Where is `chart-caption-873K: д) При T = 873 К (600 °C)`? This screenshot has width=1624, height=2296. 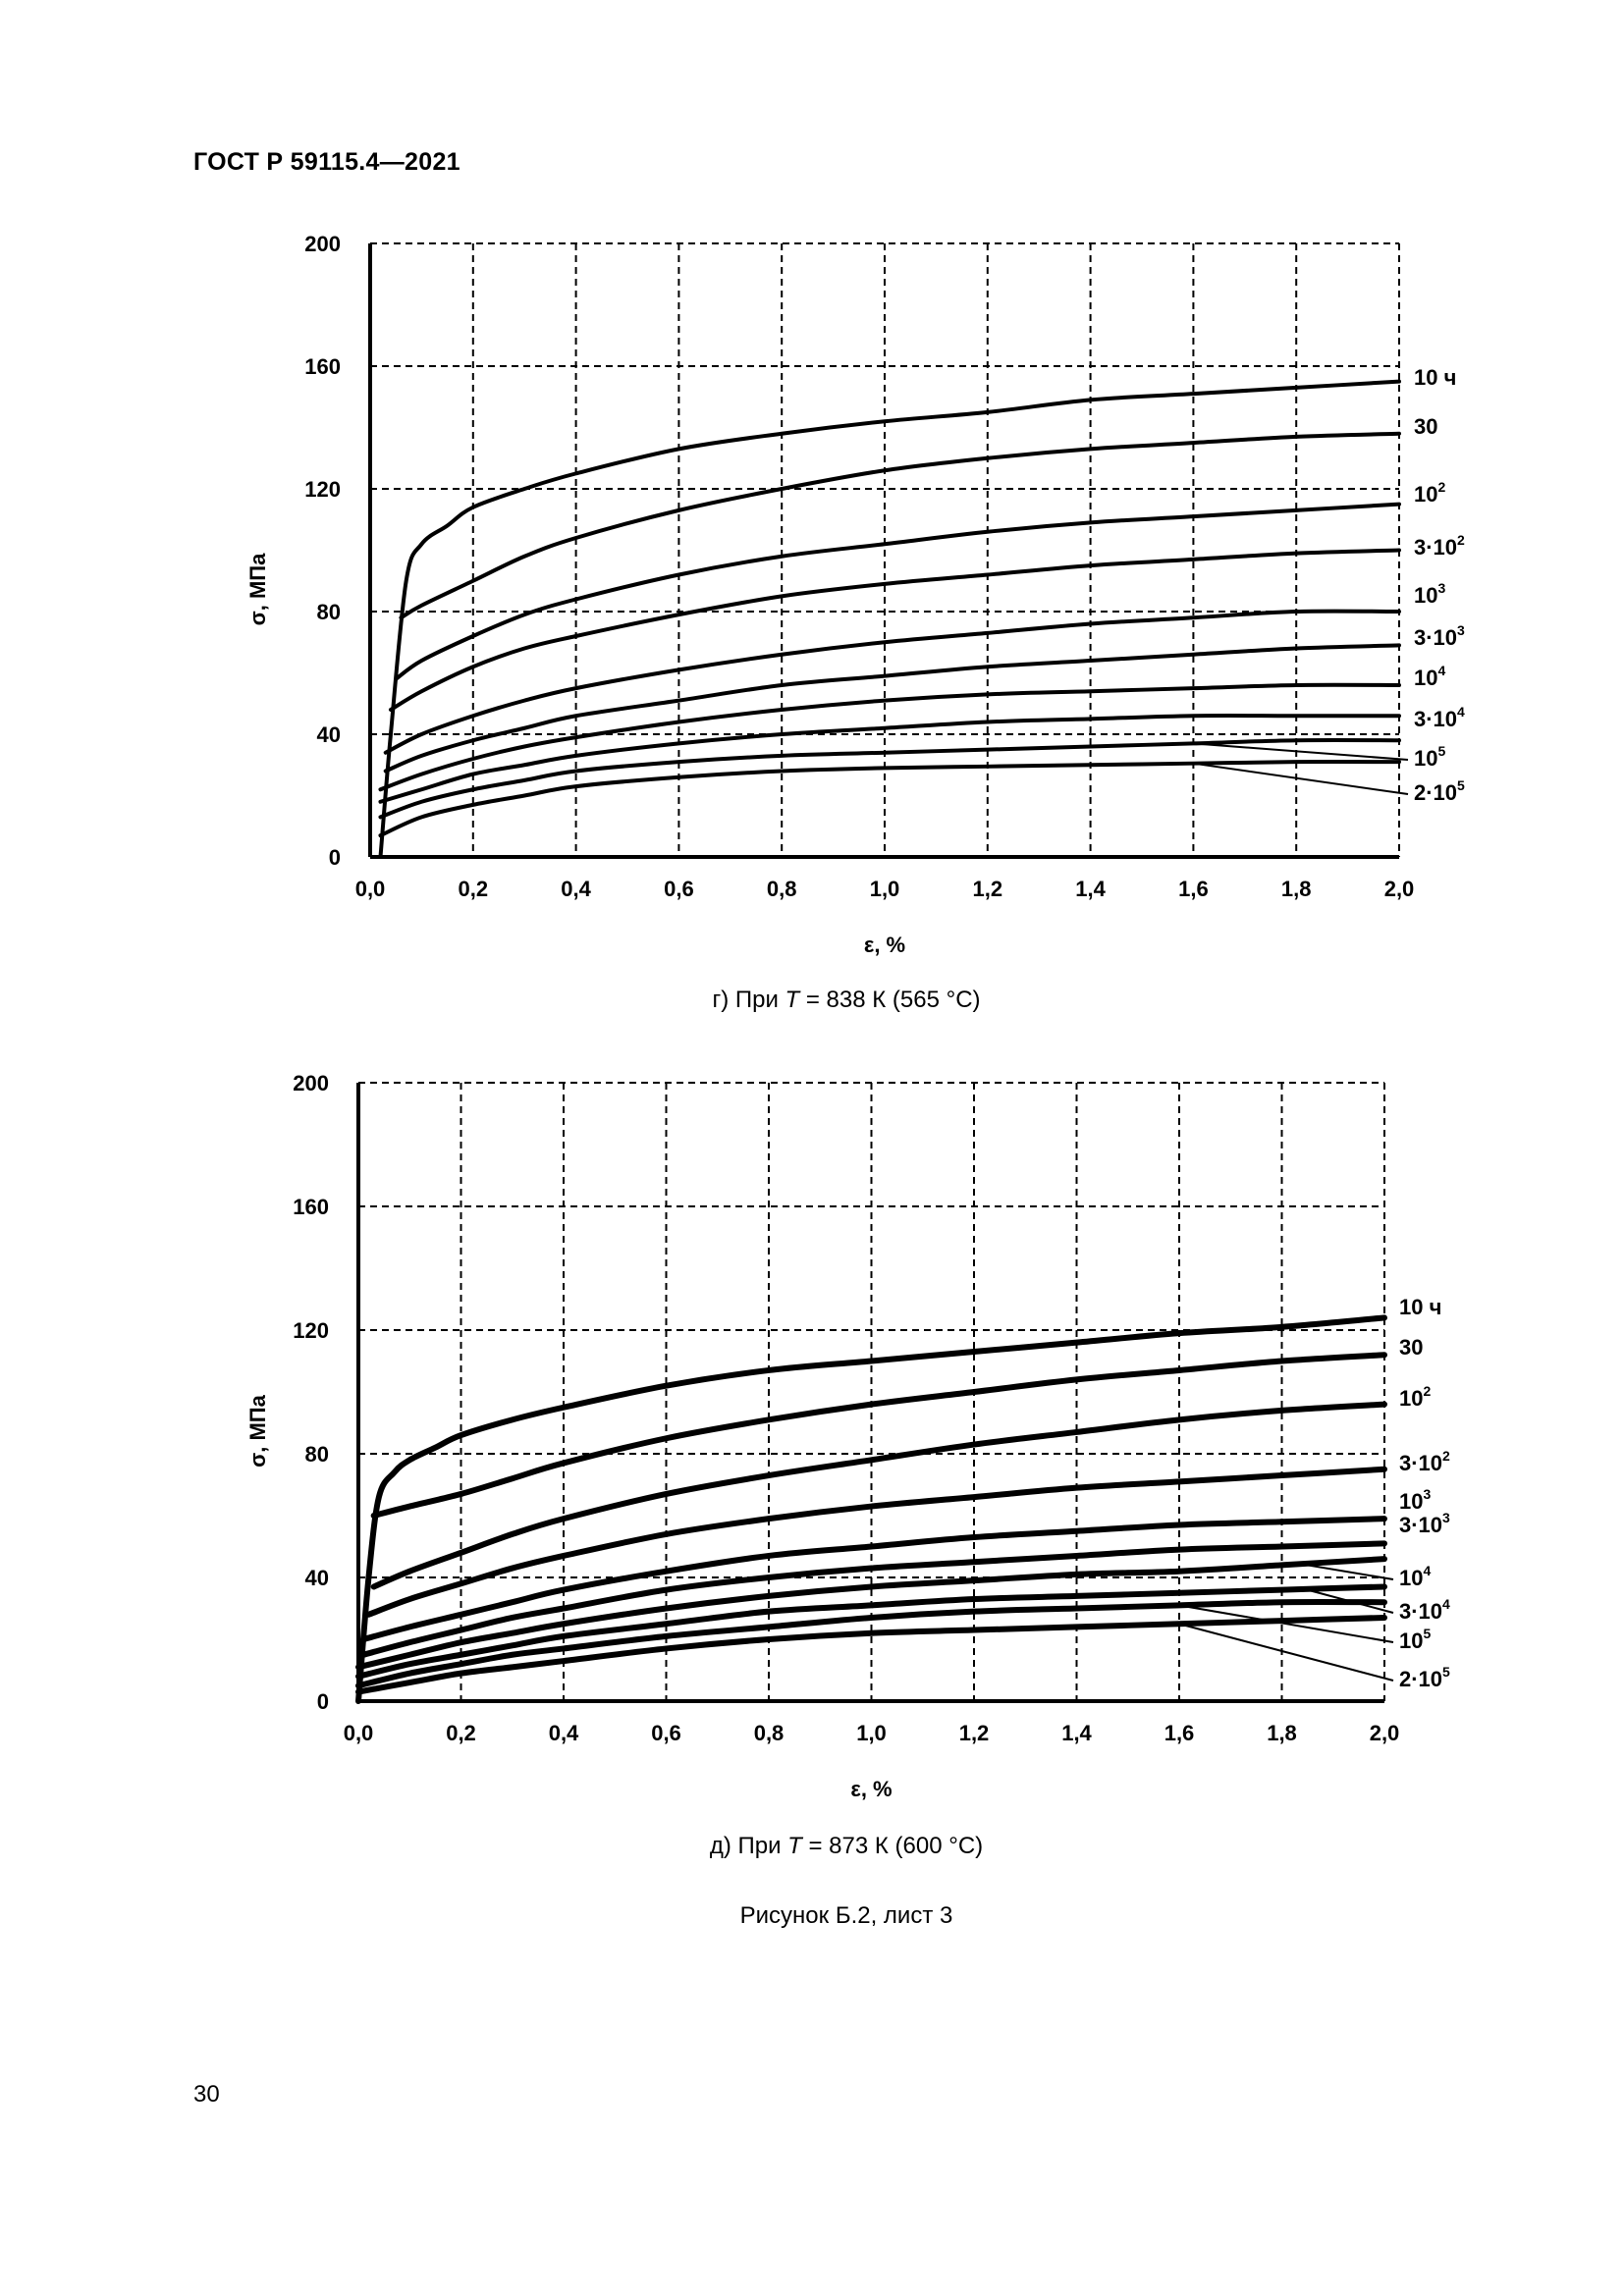 chart-caption-873K: д) При T = 873 К (600 °C) is located at coordinates (829, 1847).